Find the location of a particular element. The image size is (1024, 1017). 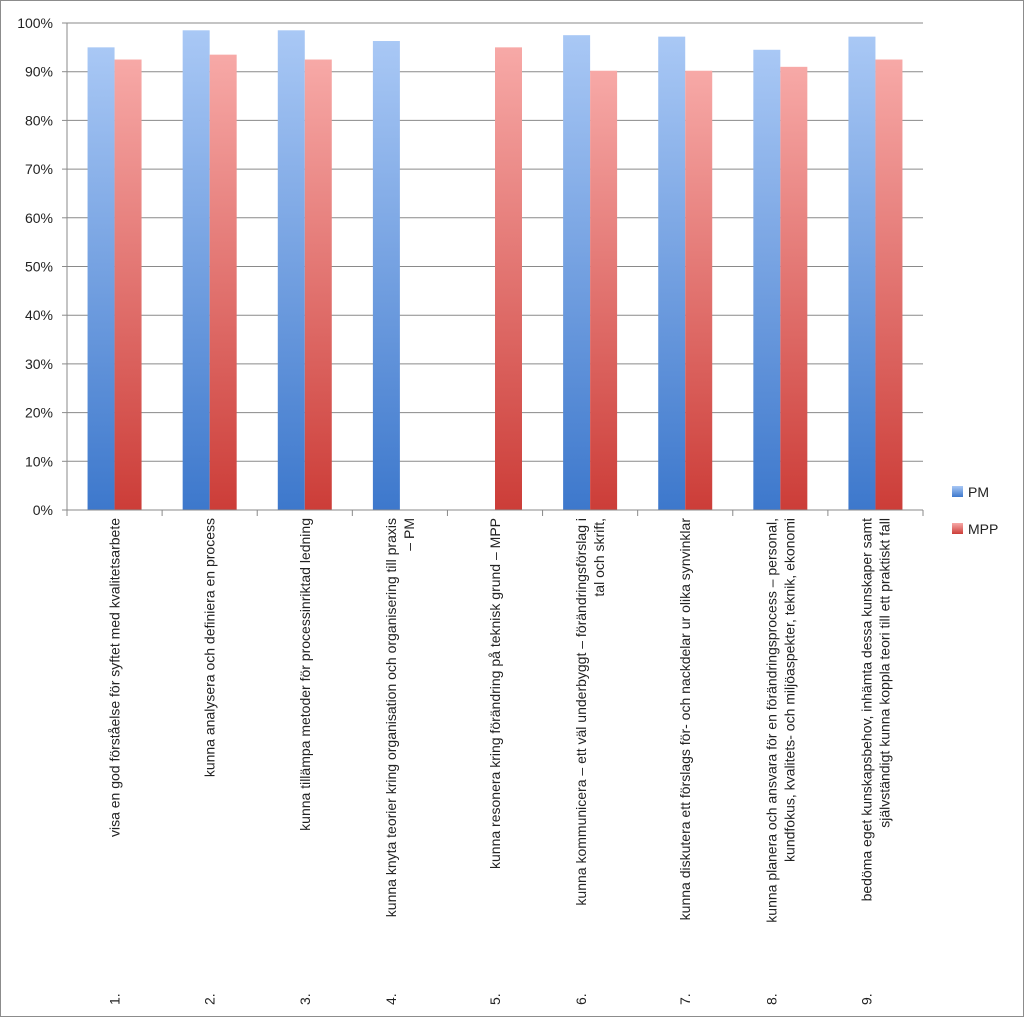

legend-item-pm: PM is located at coordinates (970, 492).